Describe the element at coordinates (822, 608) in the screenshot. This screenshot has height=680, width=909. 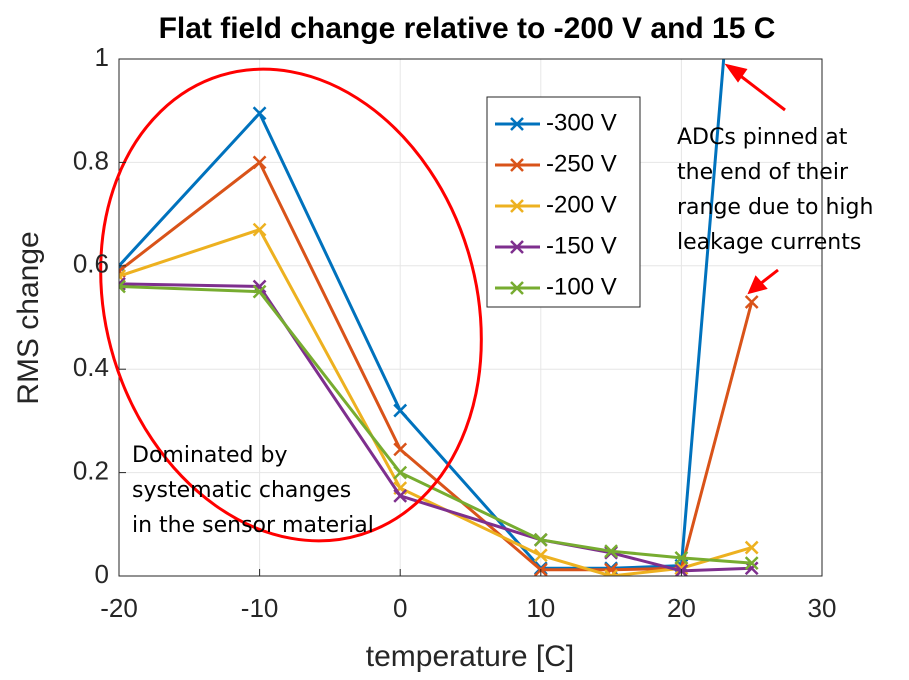
I see `x-tick-label: 30` at that location.